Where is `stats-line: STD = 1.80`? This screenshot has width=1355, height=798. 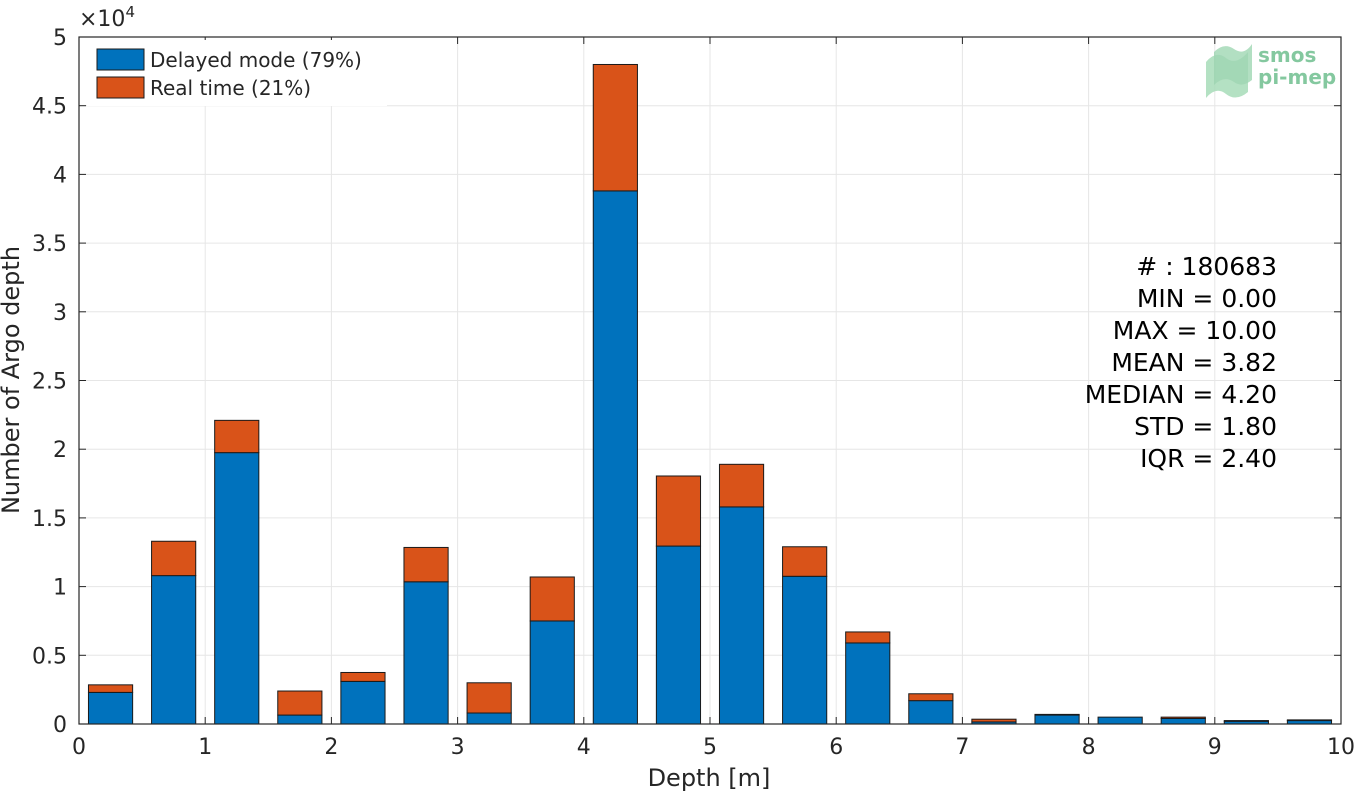
stats-line: STD = 1.80 is located at coordinates (1205, 426).